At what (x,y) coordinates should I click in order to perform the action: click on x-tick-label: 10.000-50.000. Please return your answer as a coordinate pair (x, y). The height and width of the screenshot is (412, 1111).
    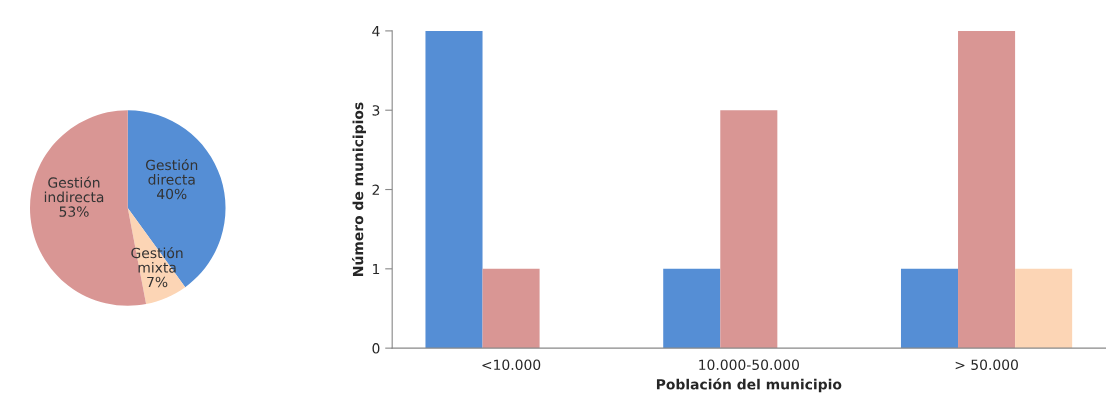
    Looking at the image, I should click on (749, 364).